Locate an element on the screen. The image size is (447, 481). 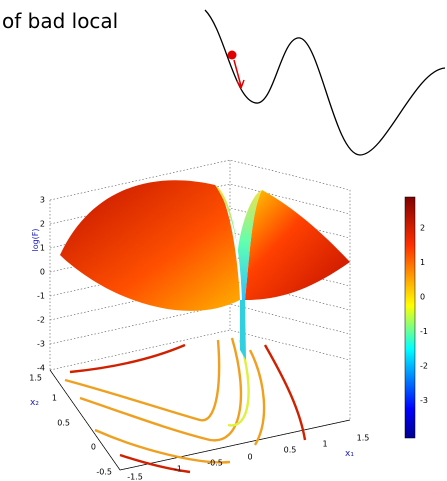
x2-tick-label: 1.5 is located at coordinates (35, 378).